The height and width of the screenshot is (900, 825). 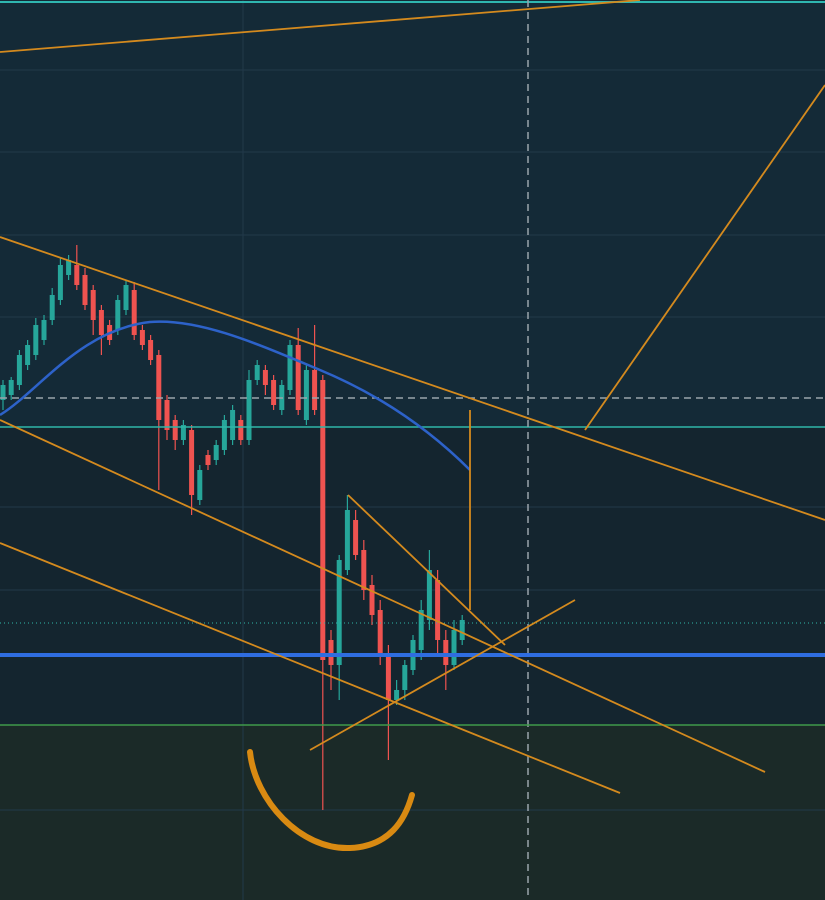 I want to click on hand-drawn-arc, so click(x=331, y=800).